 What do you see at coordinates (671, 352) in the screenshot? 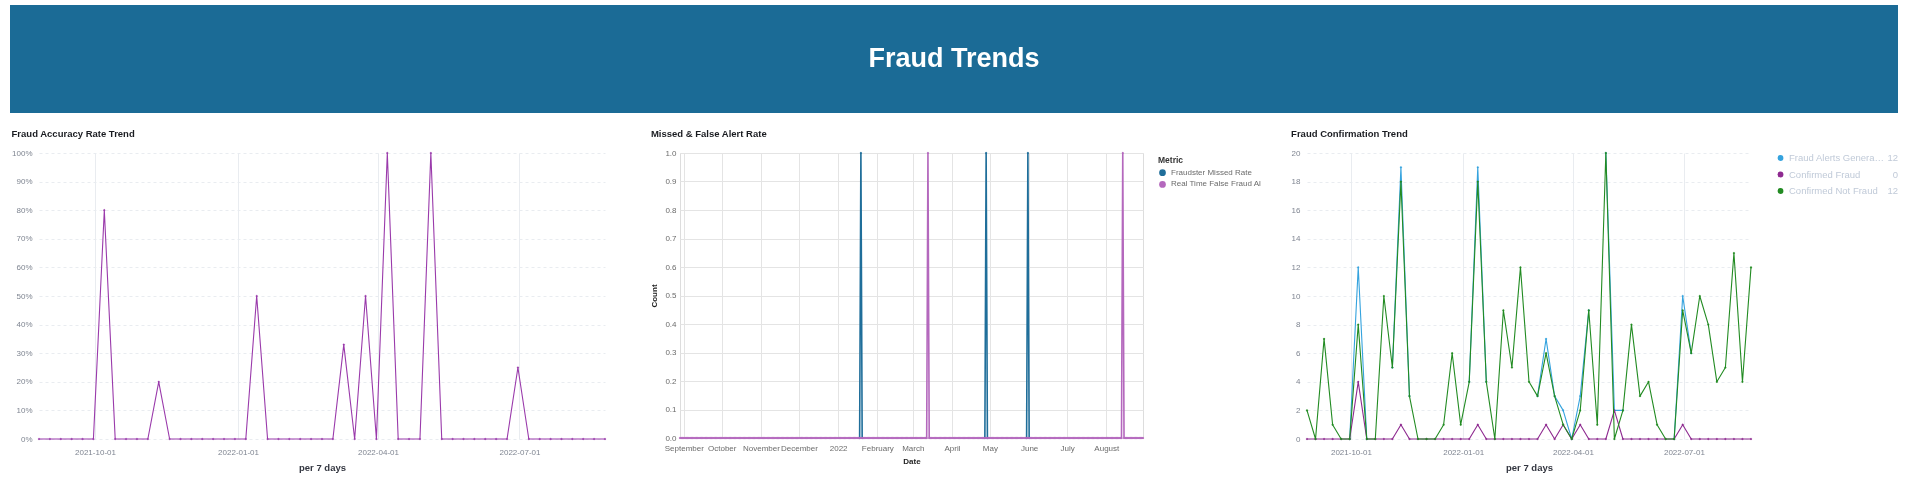
I see `y-tick-label: 0.3` at bounding box center [671, 352].